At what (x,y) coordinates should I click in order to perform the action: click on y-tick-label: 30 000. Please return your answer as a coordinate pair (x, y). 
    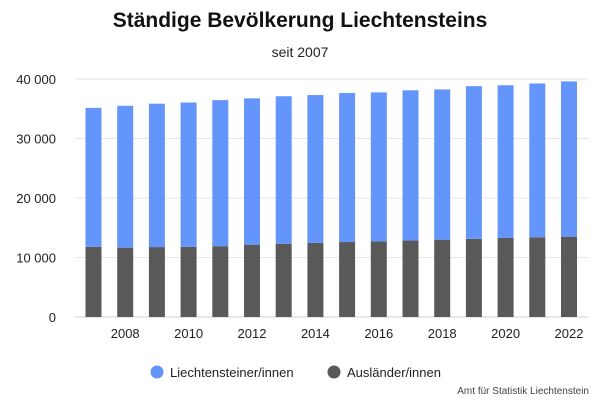
    Looking at the image, I should click on (36, 139).